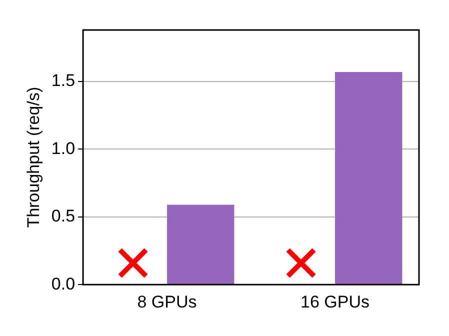 This screenshot has height=336, width=449. What do you see at coordinates (63, 148) in the screenshot?
I see `y-tick-label: 1.0` at bounding box center [63, 148].